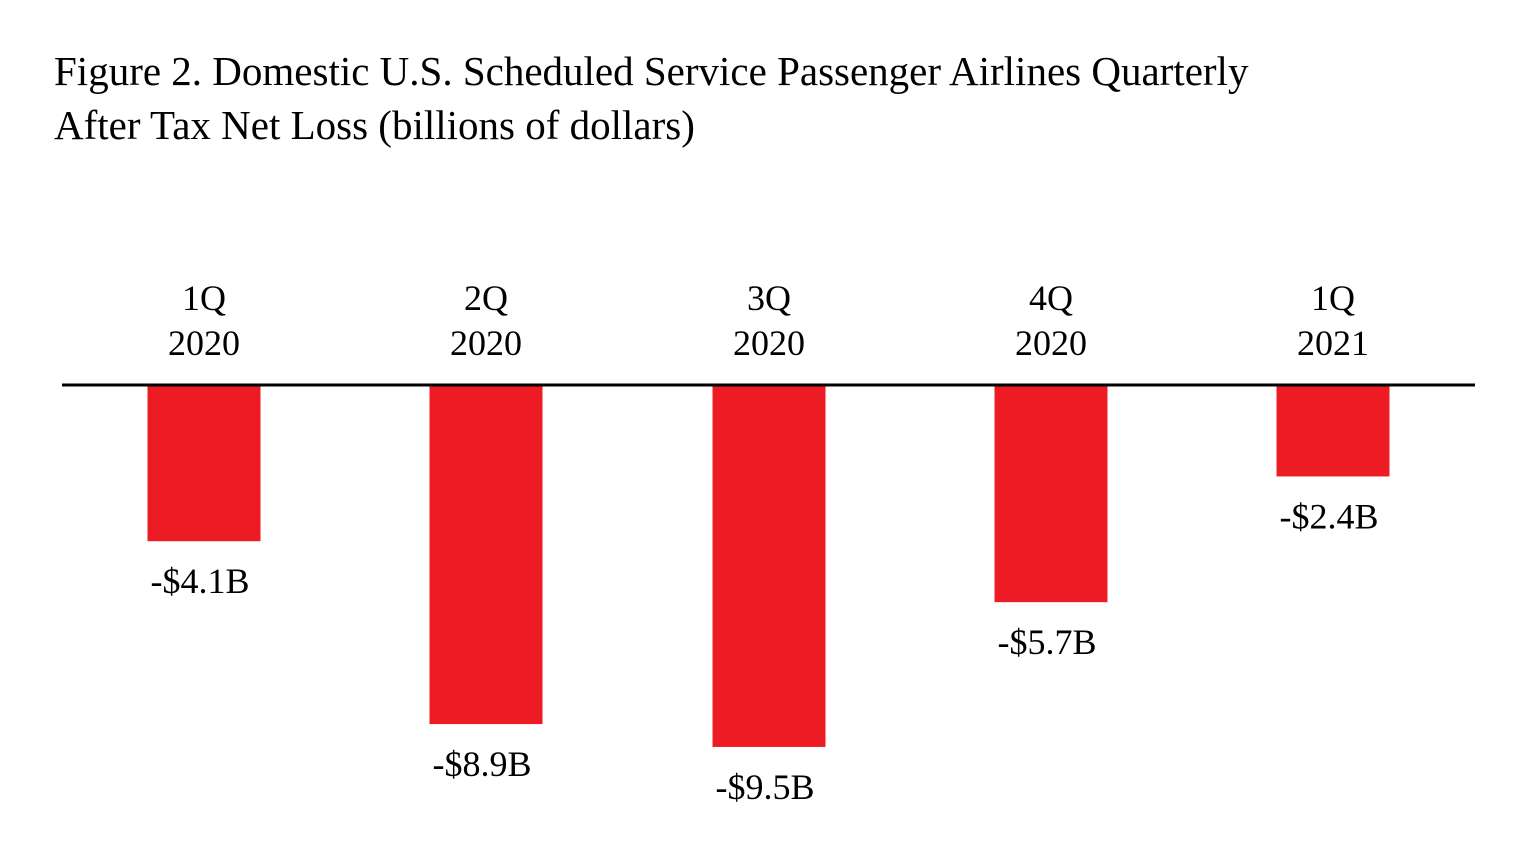  I want to click on bar-value-label: -$2.4B, so click(1329, 516).